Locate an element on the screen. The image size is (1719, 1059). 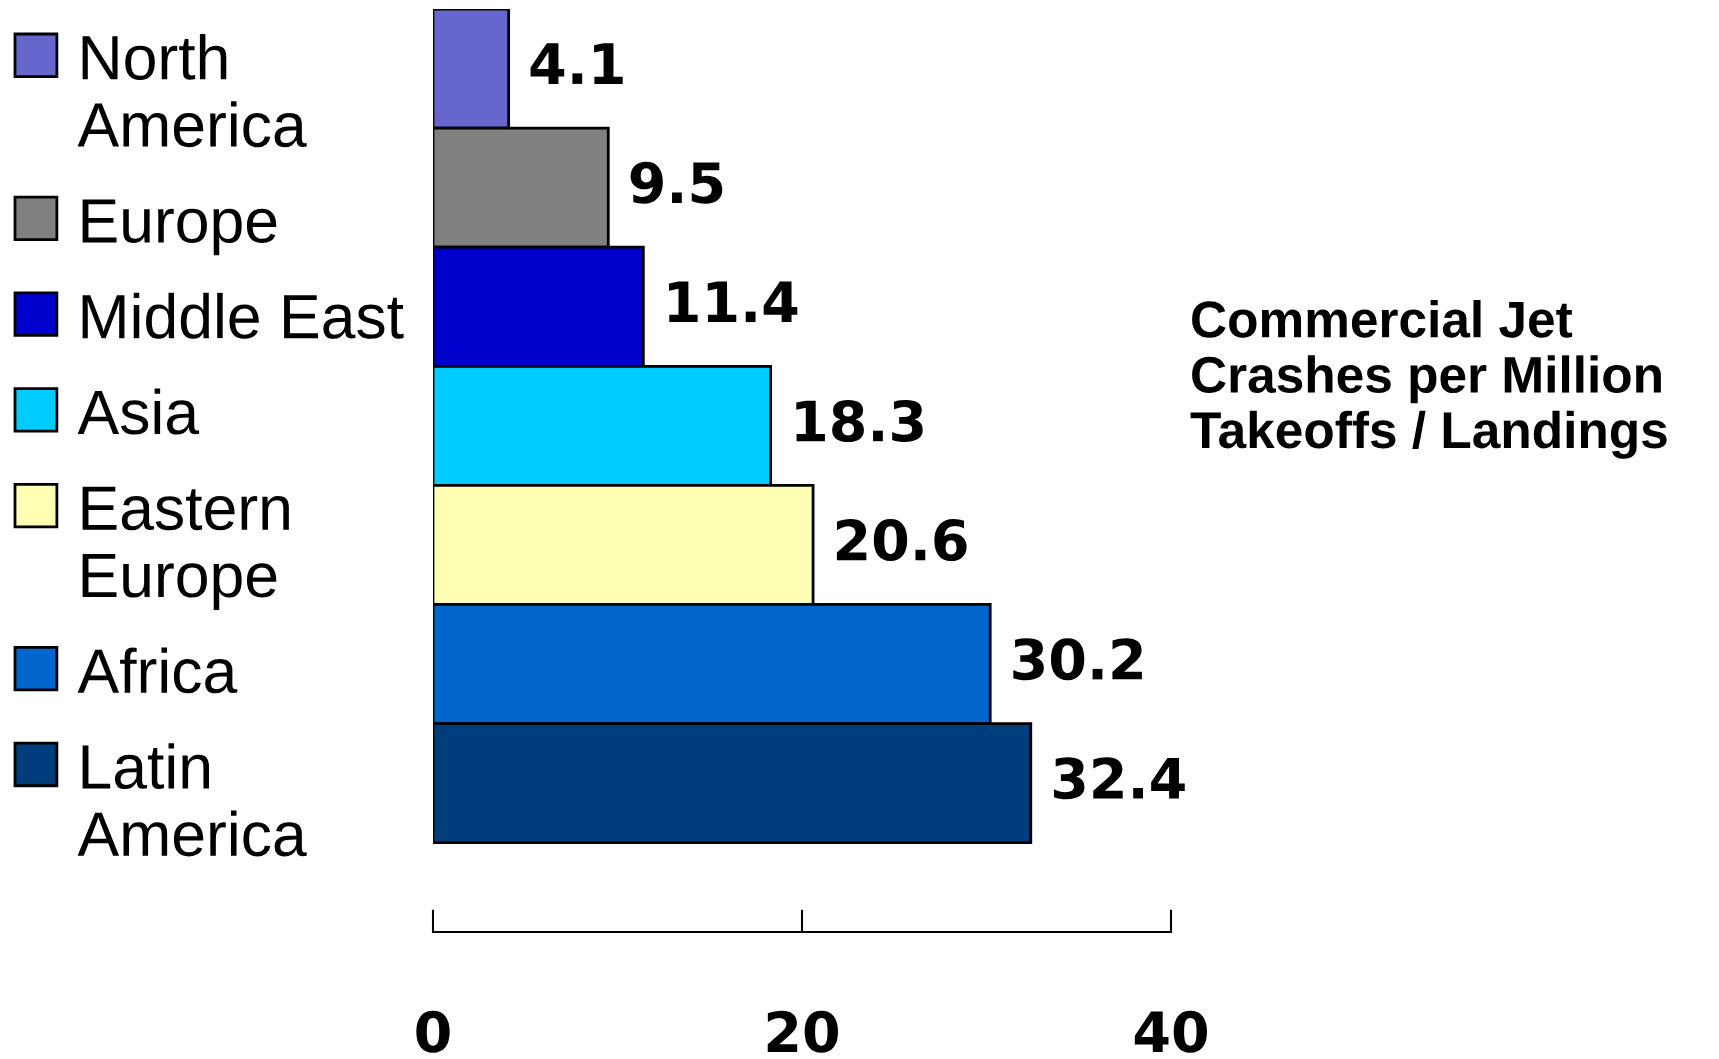
data-label: 9.5 is located at coordinates (676, 182).